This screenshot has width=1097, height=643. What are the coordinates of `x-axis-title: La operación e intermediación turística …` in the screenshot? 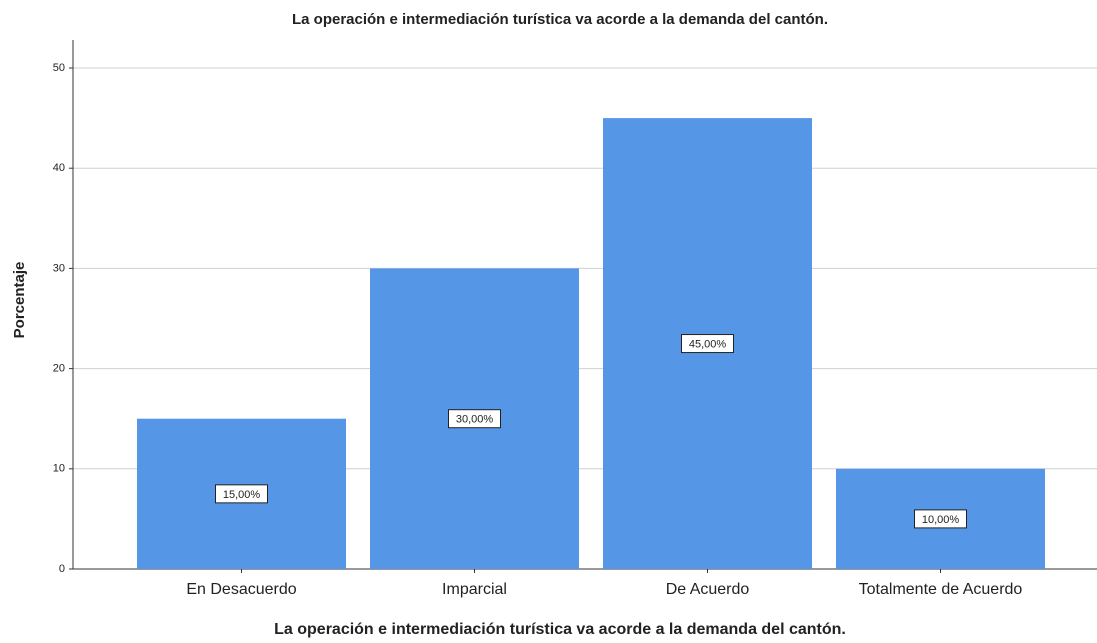 It's located at (560, 629).